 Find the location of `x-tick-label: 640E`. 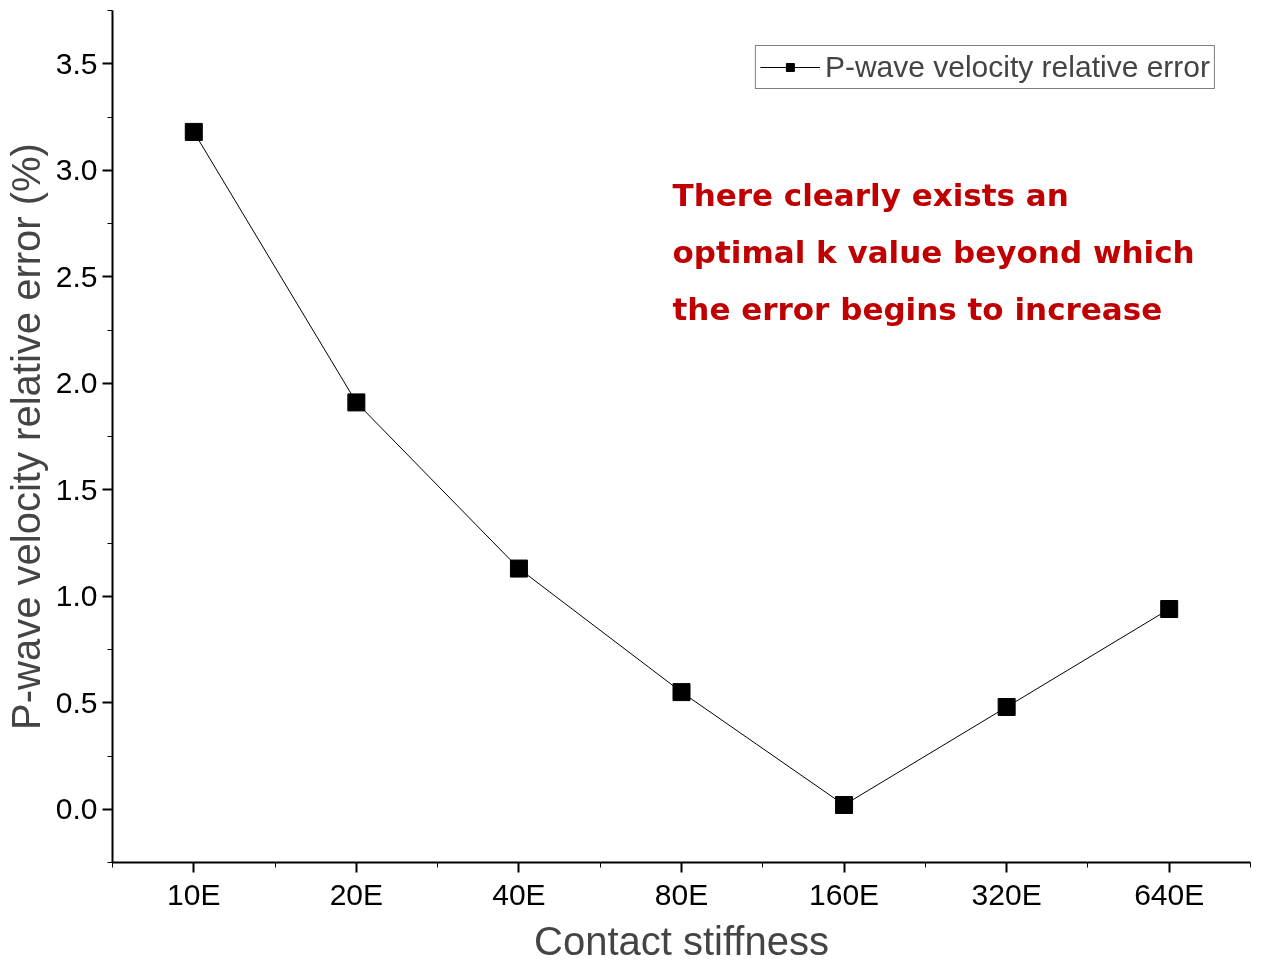

x-tick-label: 640E is located at coordinates (1169, 894).